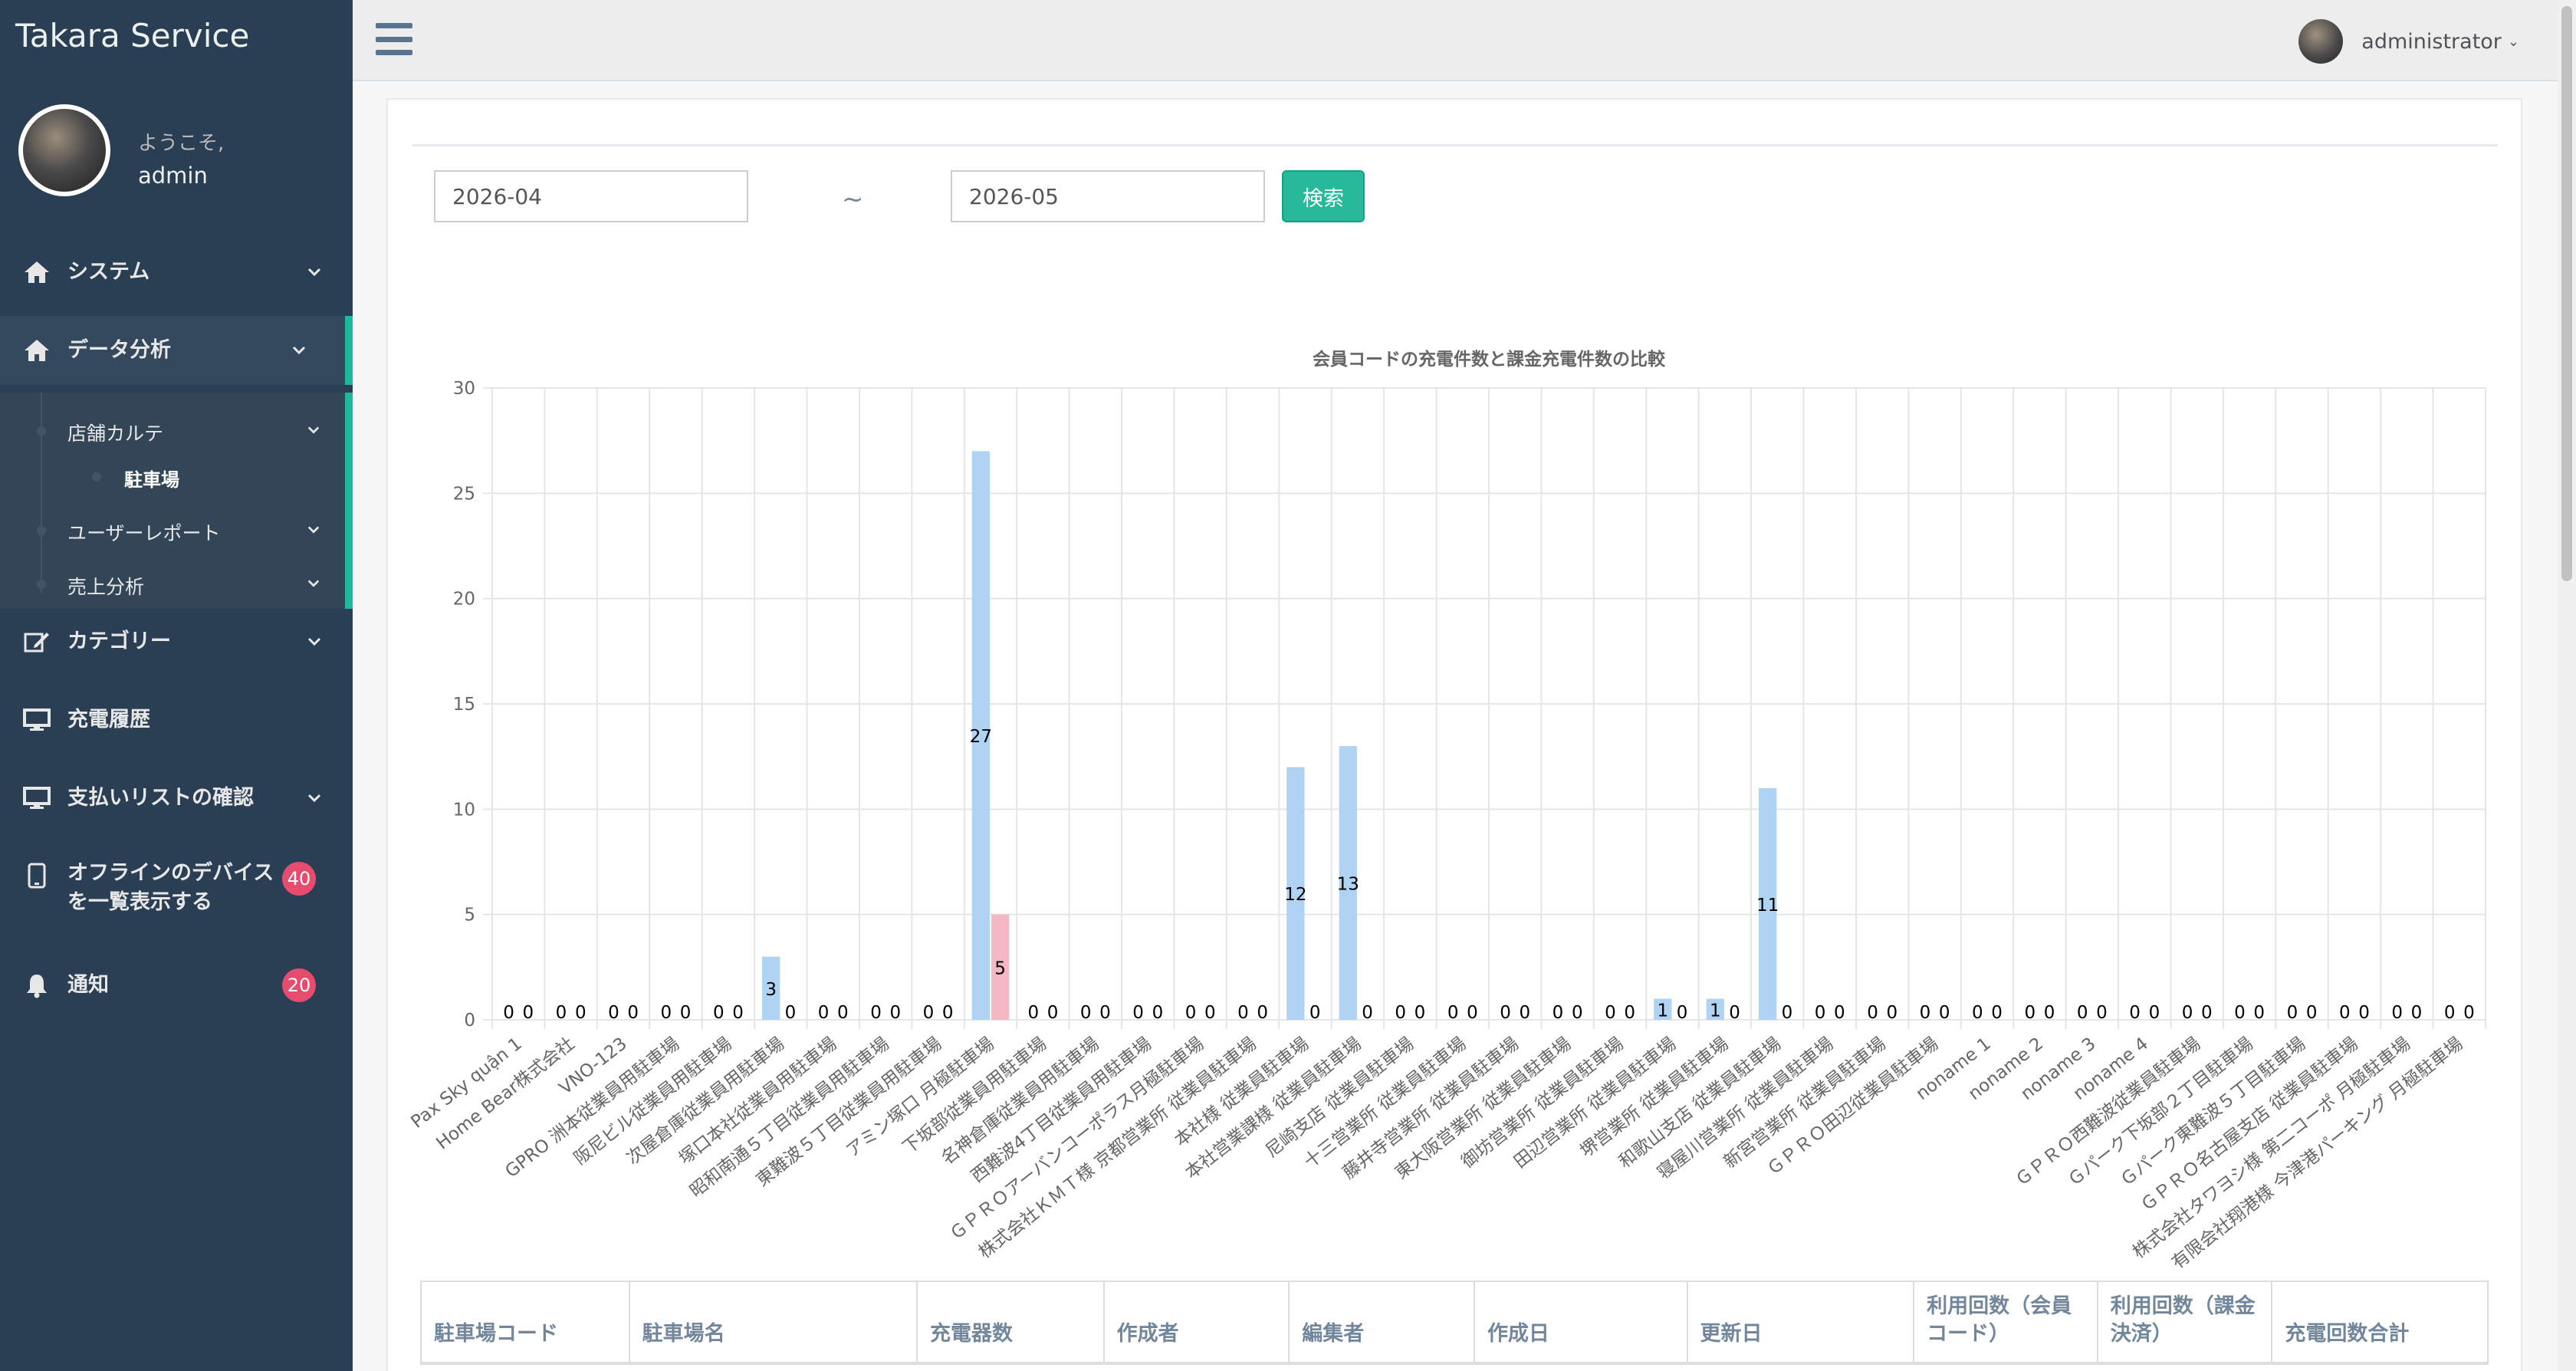  Describe the element at coordinates (36, 798) in the screenshot. I see `desktop-icon` at that location.